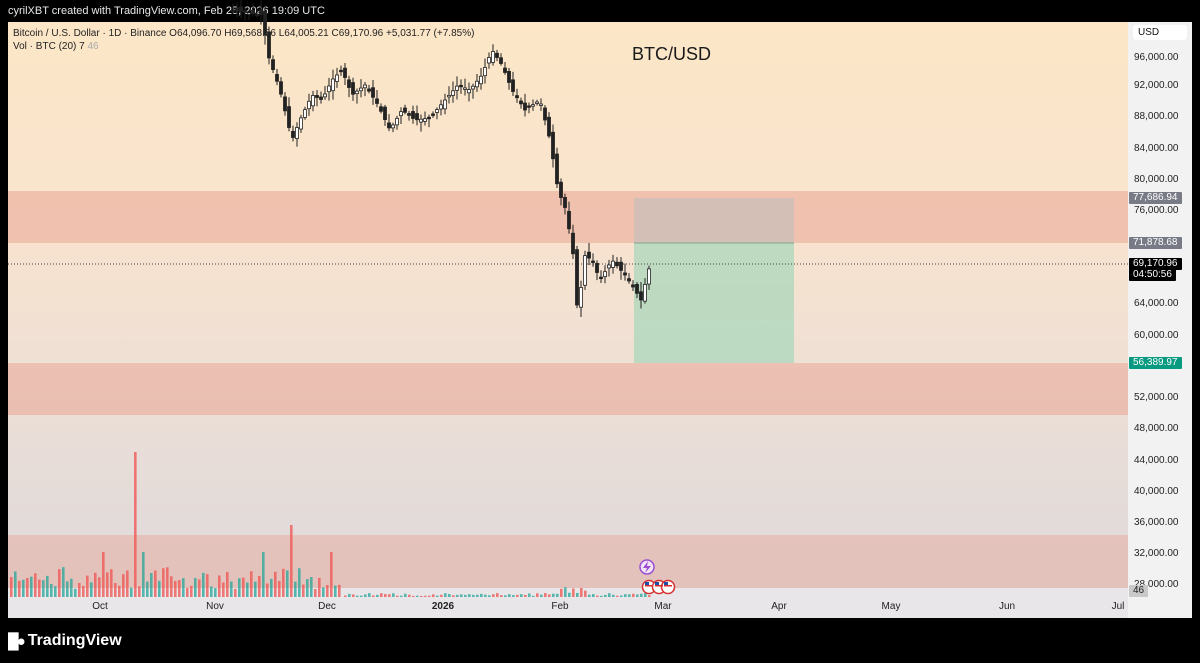 Image resolution: width=1200 pixels, height=663 pixels. Describe the element at coordinates (1156, 553) in the screenshot. I see `price-tick: 32,000.00` at that location.